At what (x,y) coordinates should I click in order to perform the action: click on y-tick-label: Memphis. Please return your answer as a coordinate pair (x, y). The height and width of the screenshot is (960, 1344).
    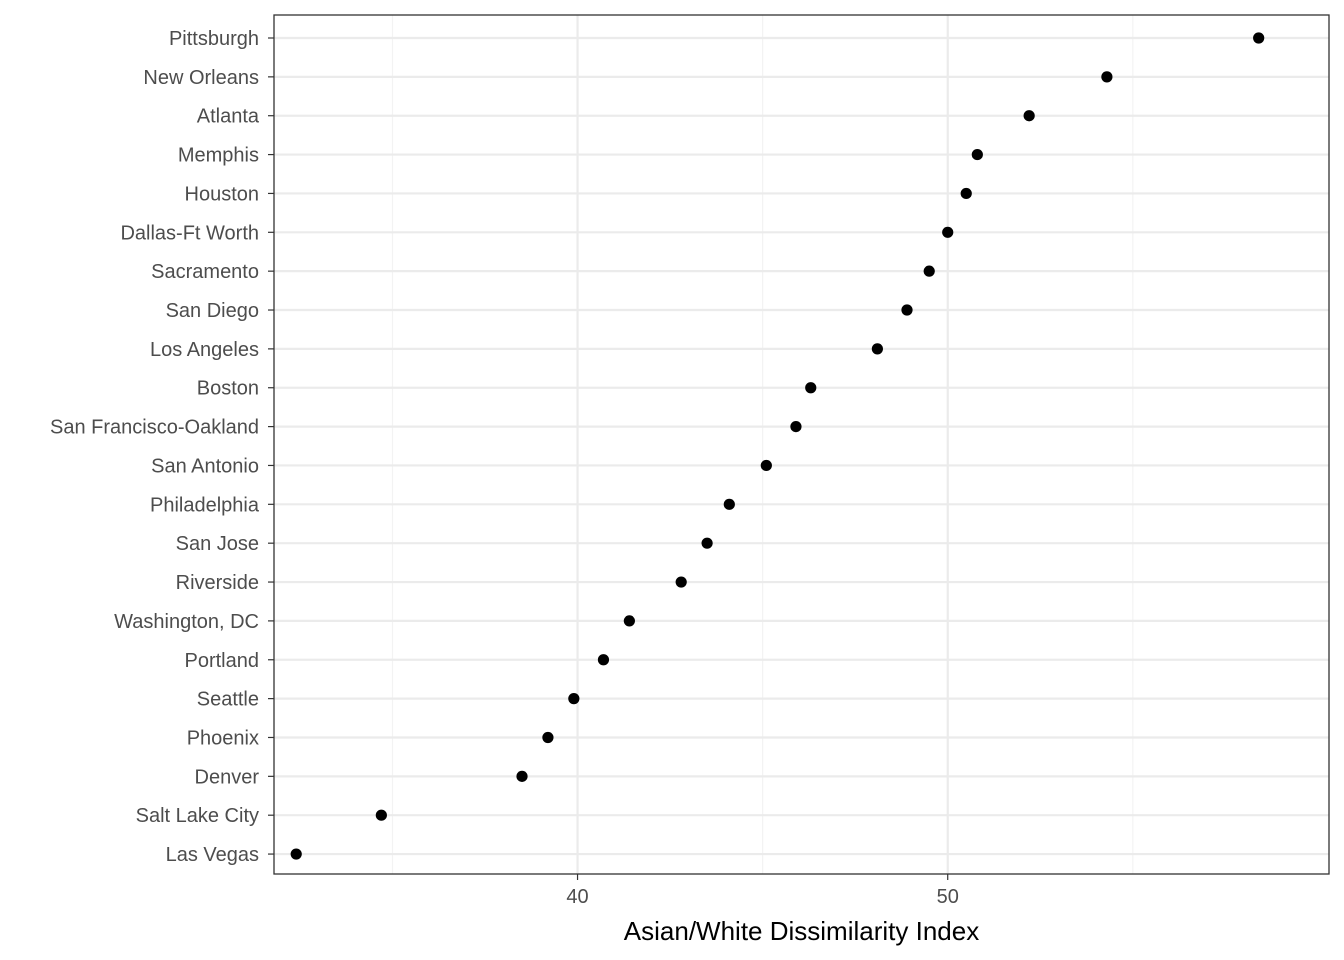
    Looking at the image, I should click on (218, 156).